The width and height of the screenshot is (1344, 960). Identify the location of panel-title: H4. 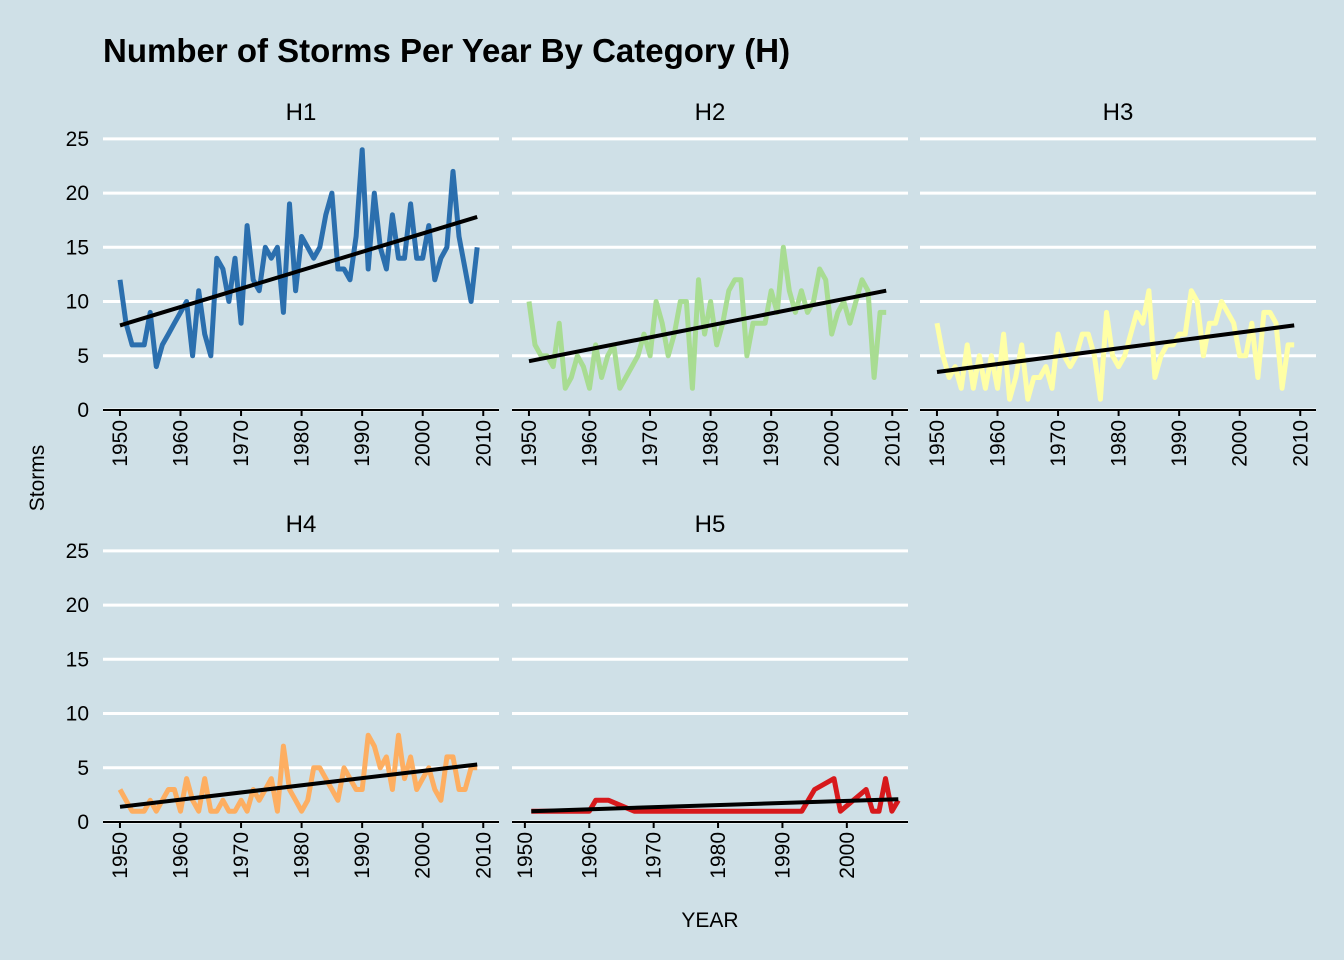
(301, 524).